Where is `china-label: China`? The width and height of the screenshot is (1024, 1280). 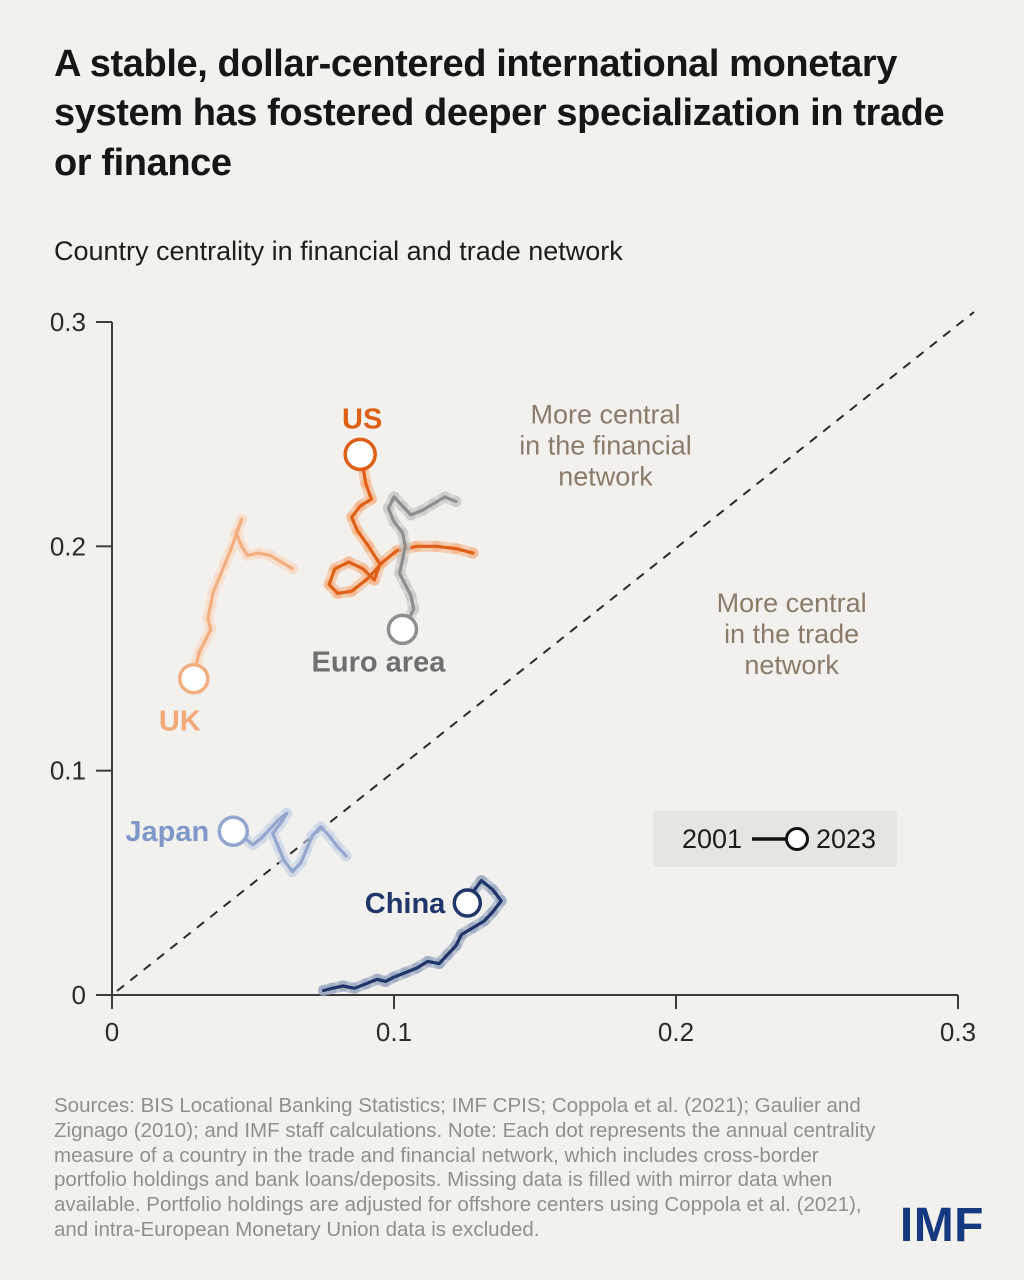
china-label: China is located at coordinates (405, 904).